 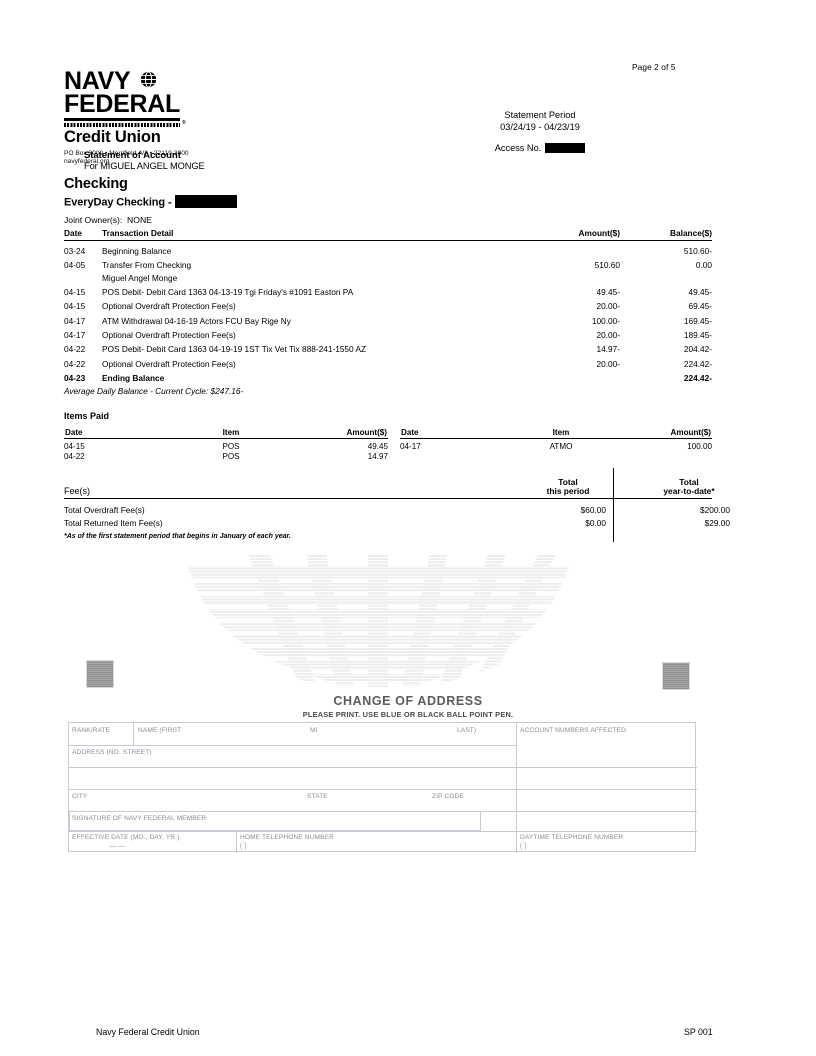 What do you see at coordinates (91, 730) in the screenshot?
I see `label-rank-rate: RANK/RATE` at bounding box center [91, 730].